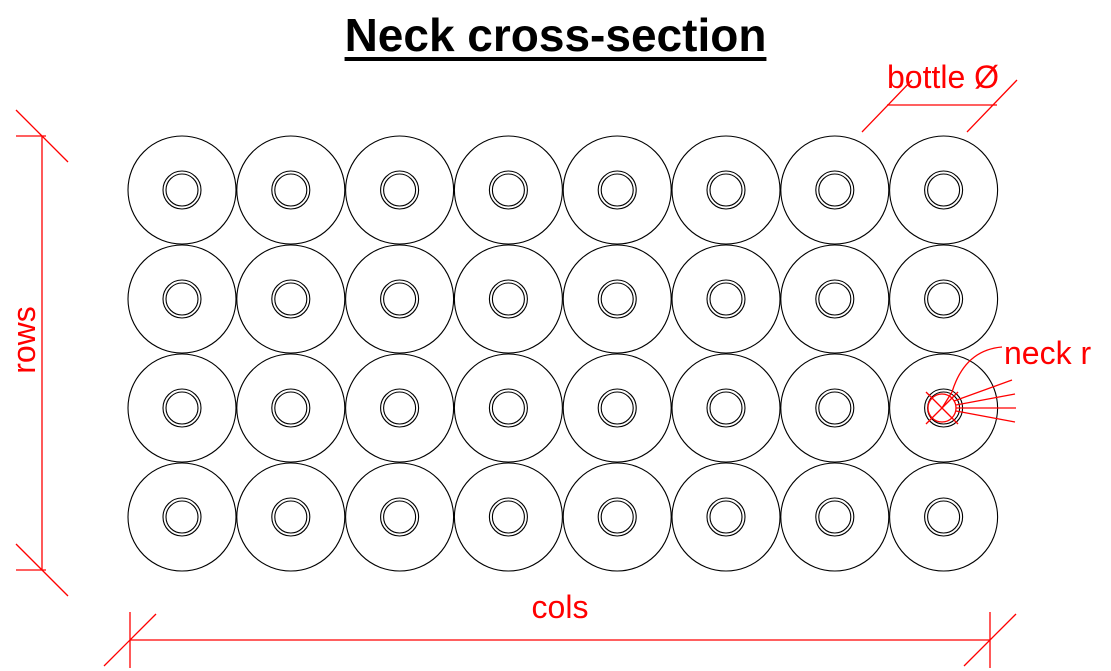  I want to click on neck-radius-dimension, so click(970, 385).